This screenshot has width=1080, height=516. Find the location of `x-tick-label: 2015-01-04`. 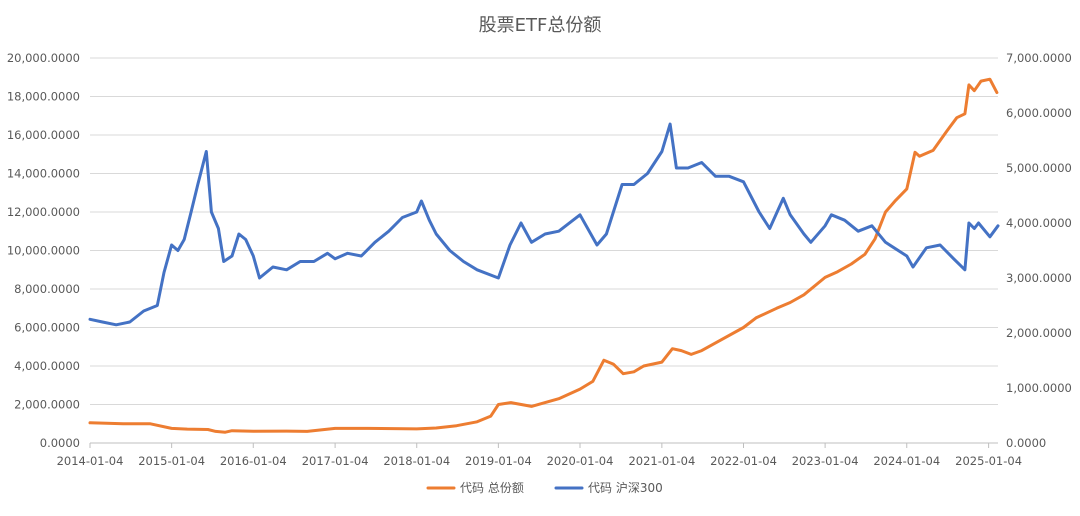

x-tick-label: 2015-01-04 is located at coordinates (171, 461).